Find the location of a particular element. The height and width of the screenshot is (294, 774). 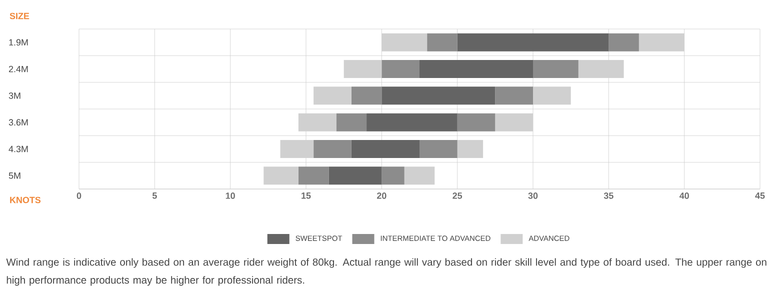

y-tick-label: 3.6M is located at coordinates (18, 122).